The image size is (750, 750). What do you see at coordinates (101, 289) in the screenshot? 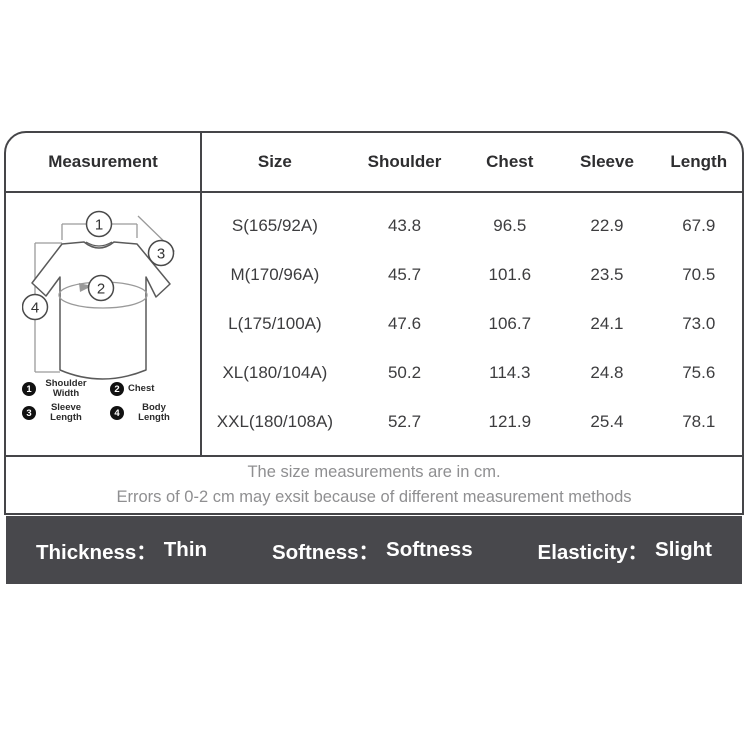
I see `callout-2: 2` at bounding box center [101, 289].